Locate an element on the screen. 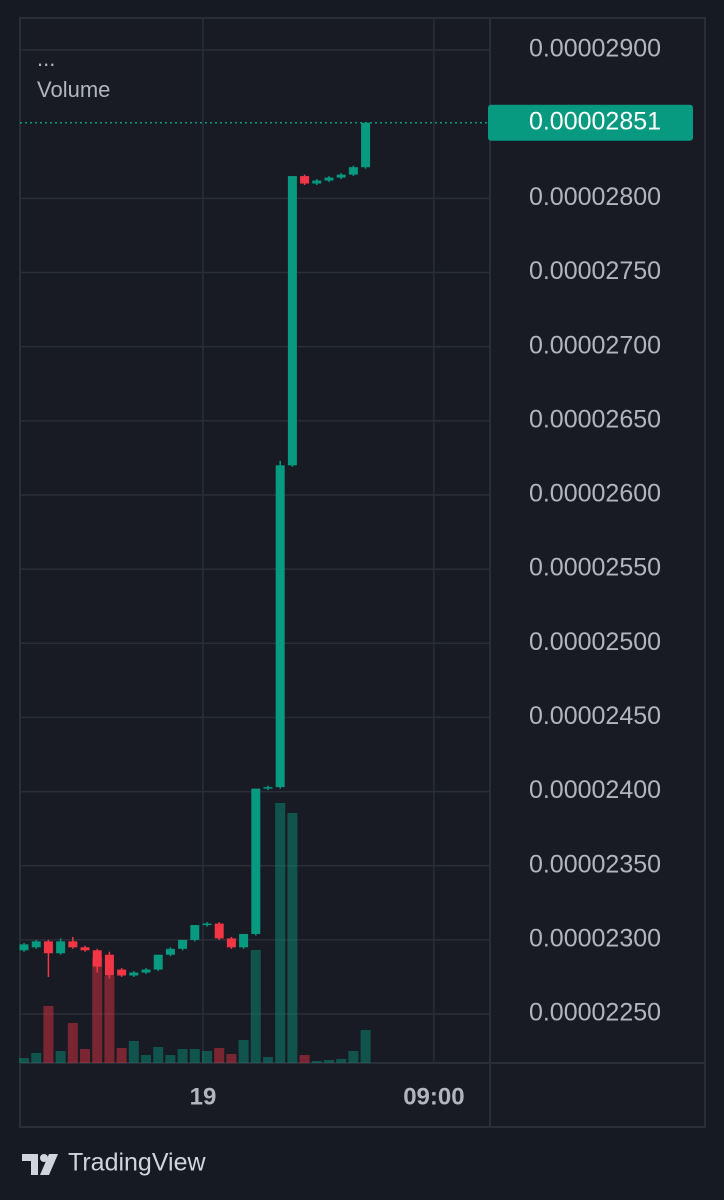  y-tick-label: 0.00002700 is located at coordinates (595, 345).